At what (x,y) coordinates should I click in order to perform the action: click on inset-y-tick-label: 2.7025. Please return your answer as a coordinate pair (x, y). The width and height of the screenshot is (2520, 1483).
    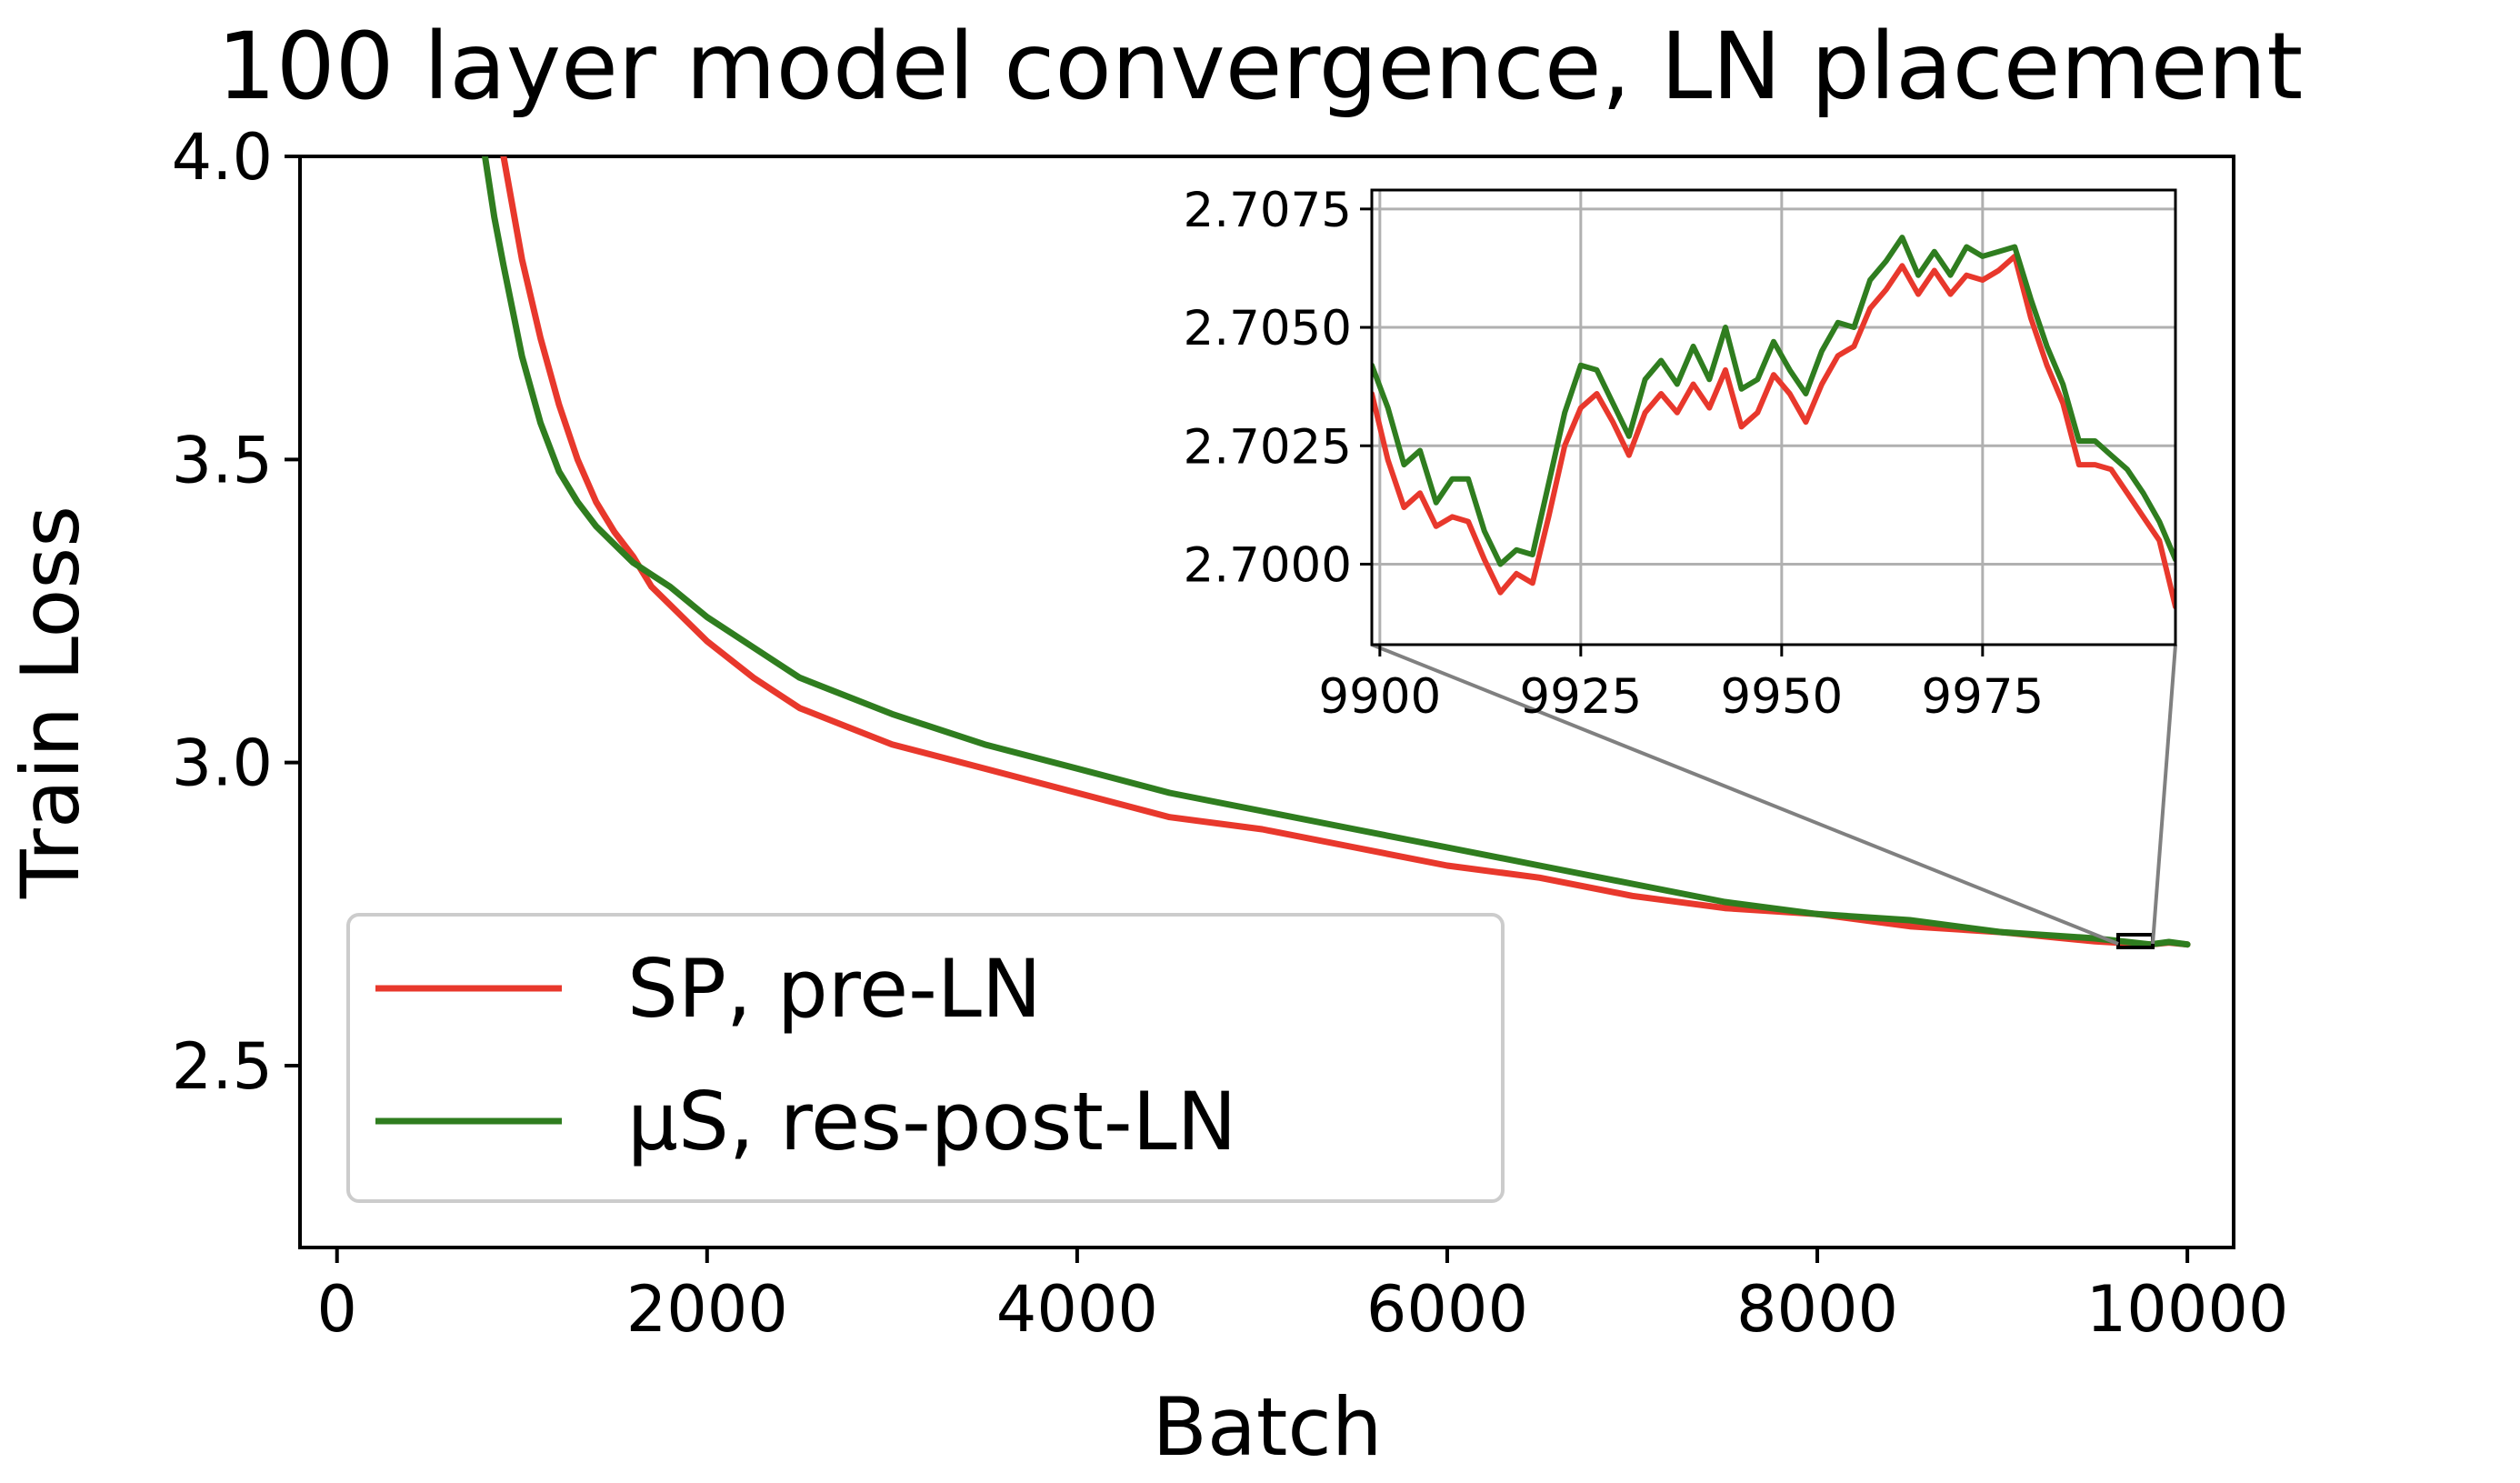
    Looking at the image, I should click on (1268, 447).